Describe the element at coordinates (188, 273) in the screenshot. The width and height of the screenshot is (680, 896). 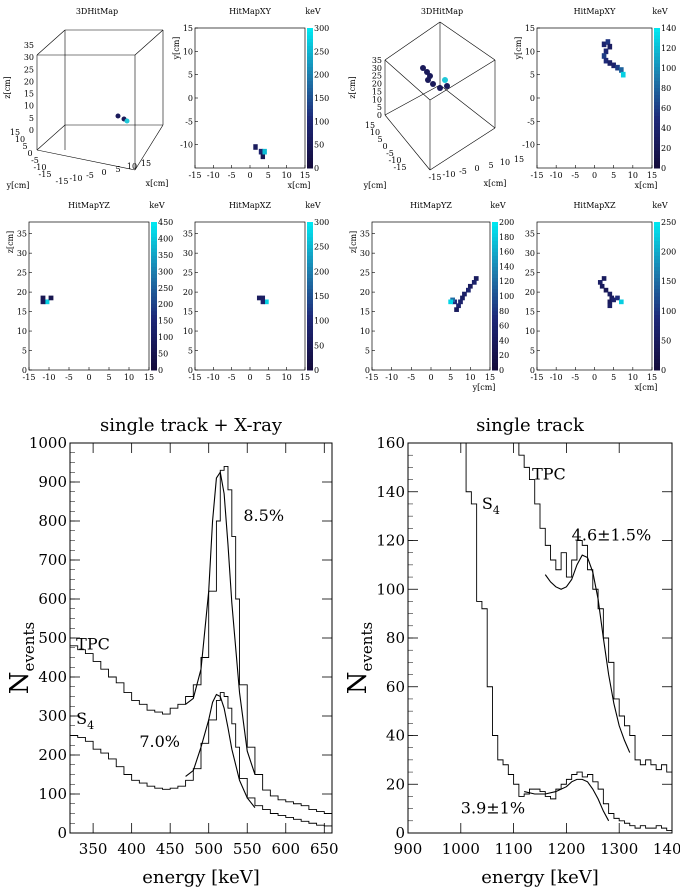
I see `y-tick-label: 25` at that location.